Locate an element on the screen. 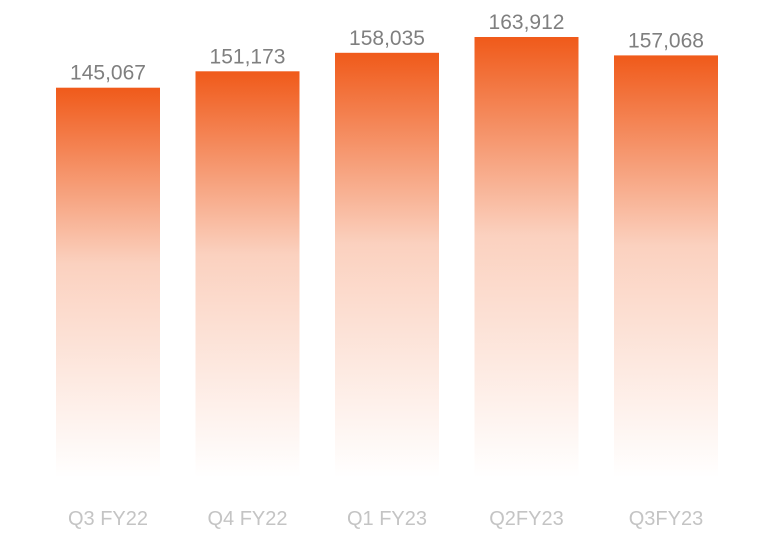 The width and height of the screenshot is (771, 533). value-labels-group: 145,067 151,173 158,035 163,912 157,068 is located at coordinates (387, 48).